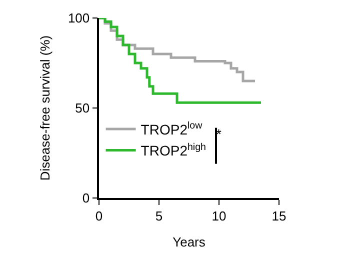  Describe the element at coordinates (172, 129) in the screenshot. I see `legend-label: TROP2$^{low}$` at that location.